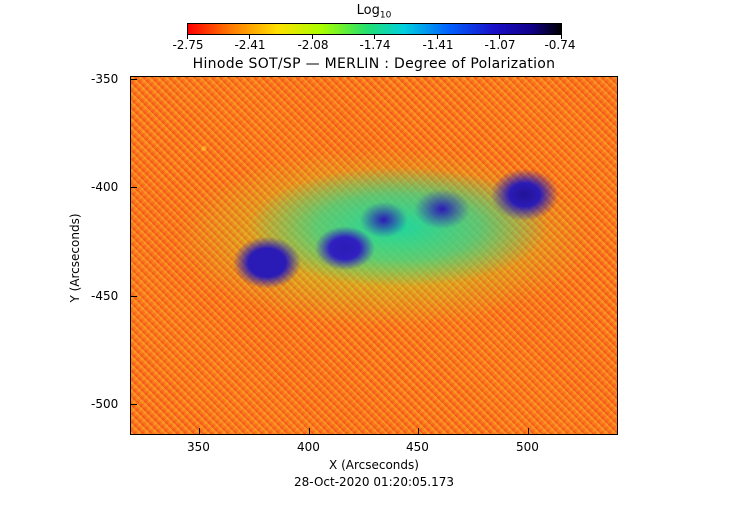  Describe the element at coordinates (560, 45) in the screenshot. I see `colorbar-tick-label: -0.74` at that location.